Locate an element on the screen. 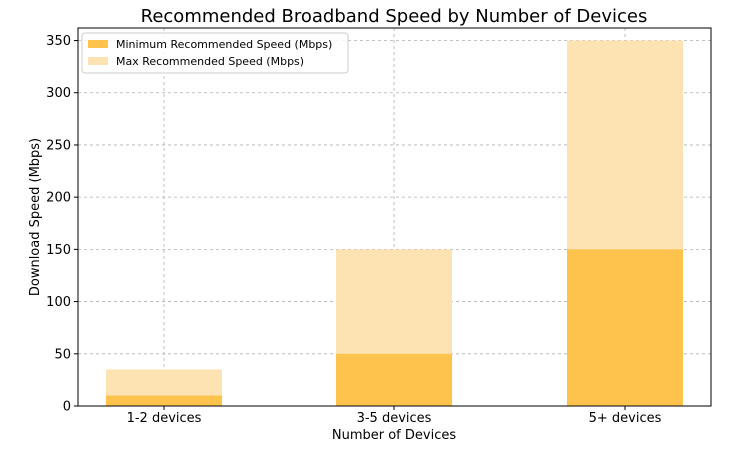  x-axis-ticks: 1-2 devices 3-5 devices 5+ devices is located at coordinates (394, 416).